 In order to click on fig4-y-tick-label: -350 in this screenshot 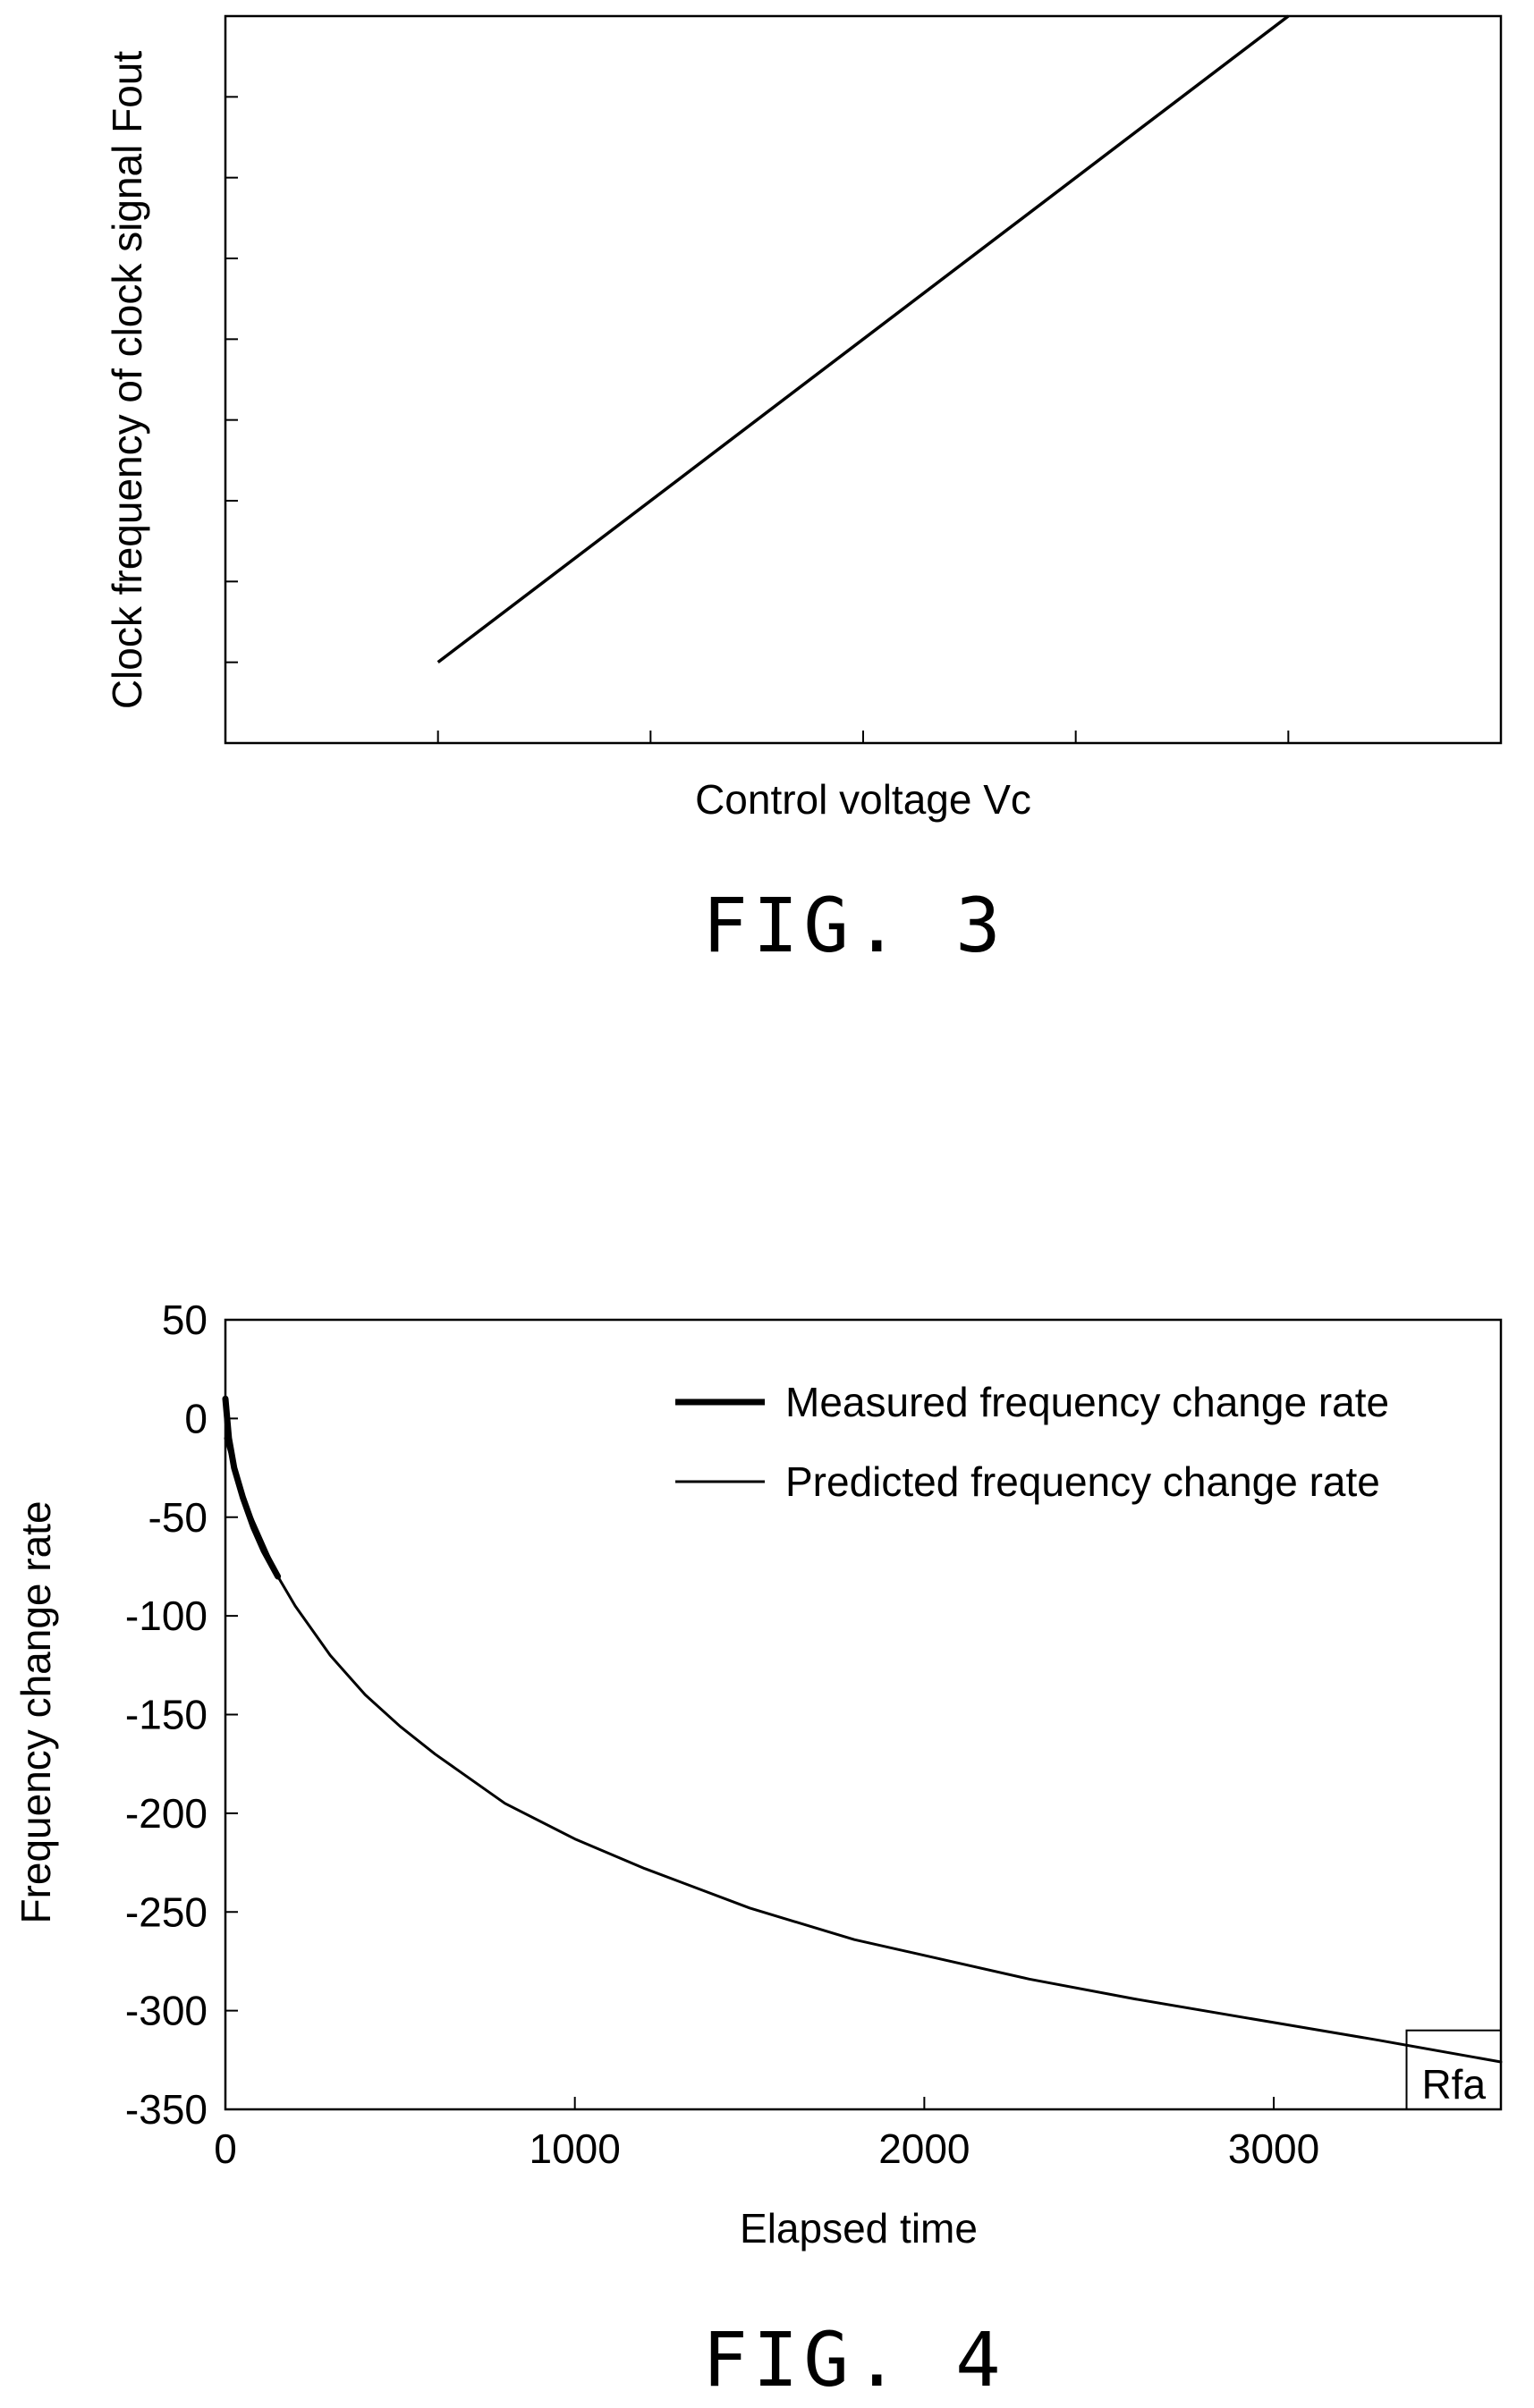, I will do `click(166, 2109)`.